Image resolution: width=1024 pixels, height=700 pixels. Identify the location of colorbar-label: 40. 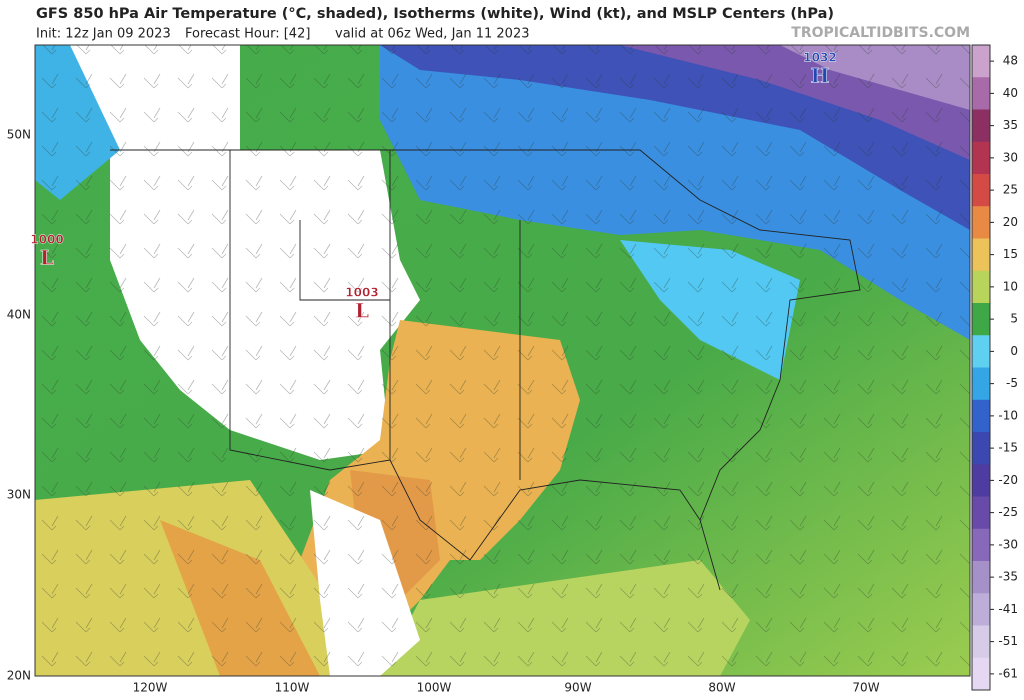
(1010, 93).